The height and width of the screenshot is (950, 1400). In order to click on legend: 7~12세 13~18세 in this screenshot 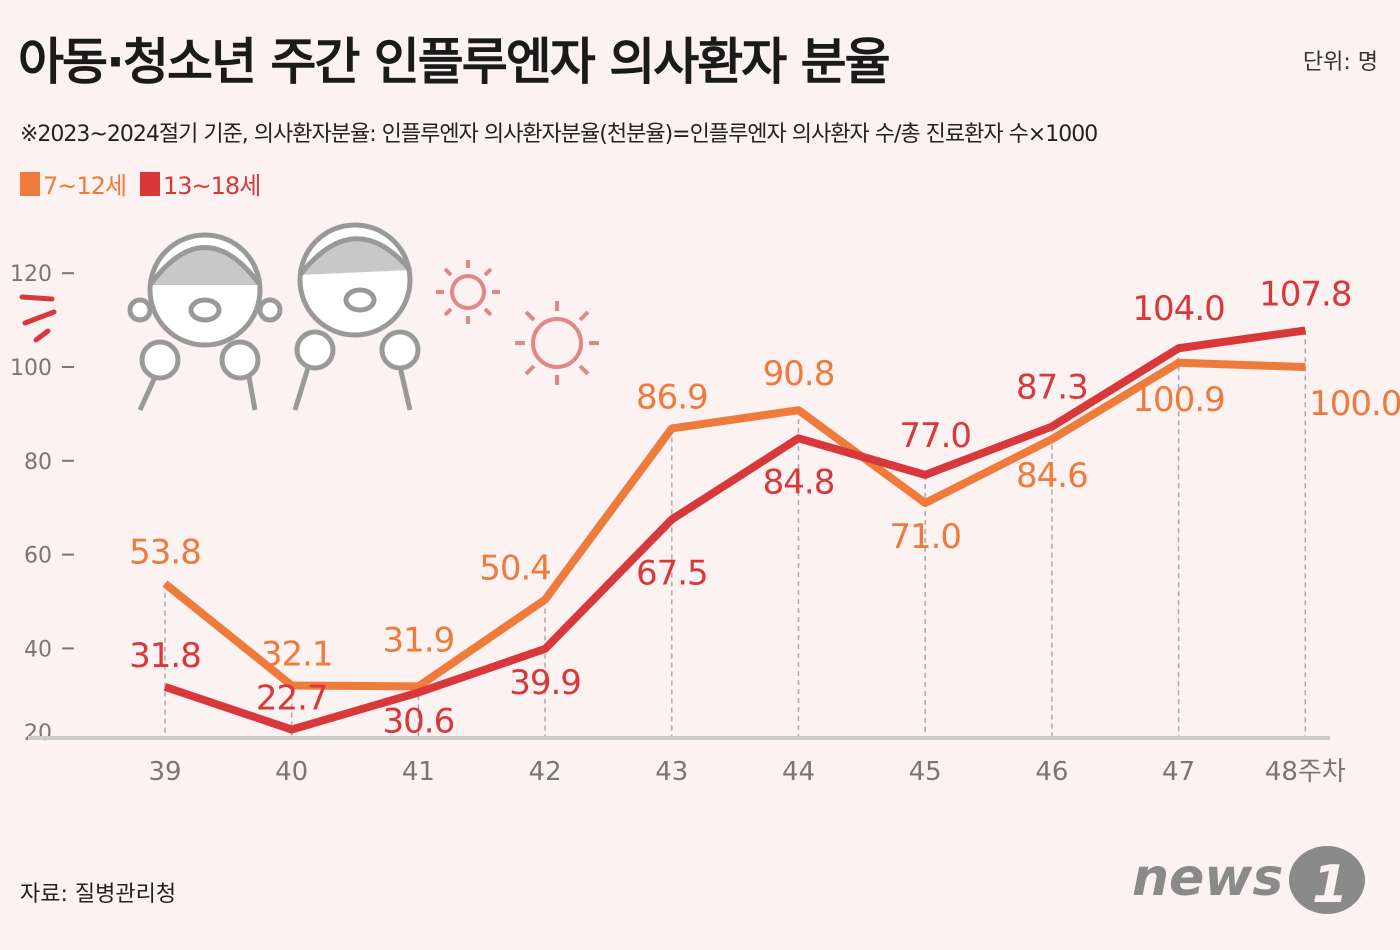, I will do `click(140, 183)`.